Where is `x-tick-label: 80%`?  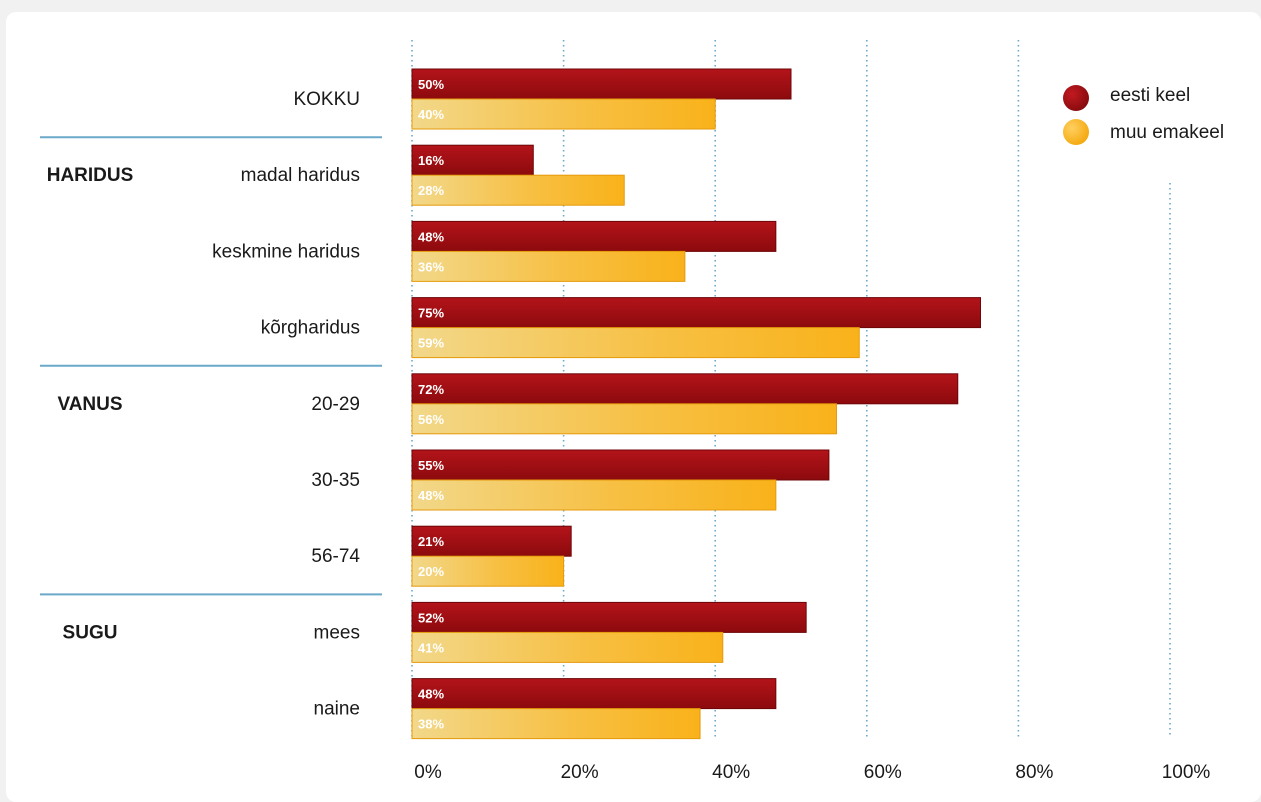 x-tick-label: 80% is located at coordinates (1034, 772).